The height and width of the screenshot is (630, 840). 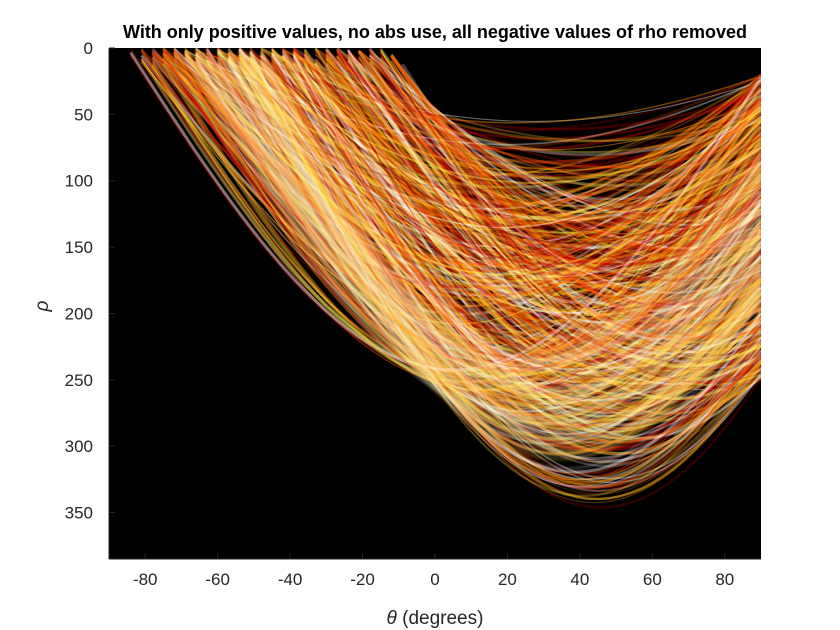 What do you see at coordinates (435, 571) in the screenshot?
I see `x-axis: -80 -60 -40 -20 0 20 40 60 80` at bounding box center [435, 571].